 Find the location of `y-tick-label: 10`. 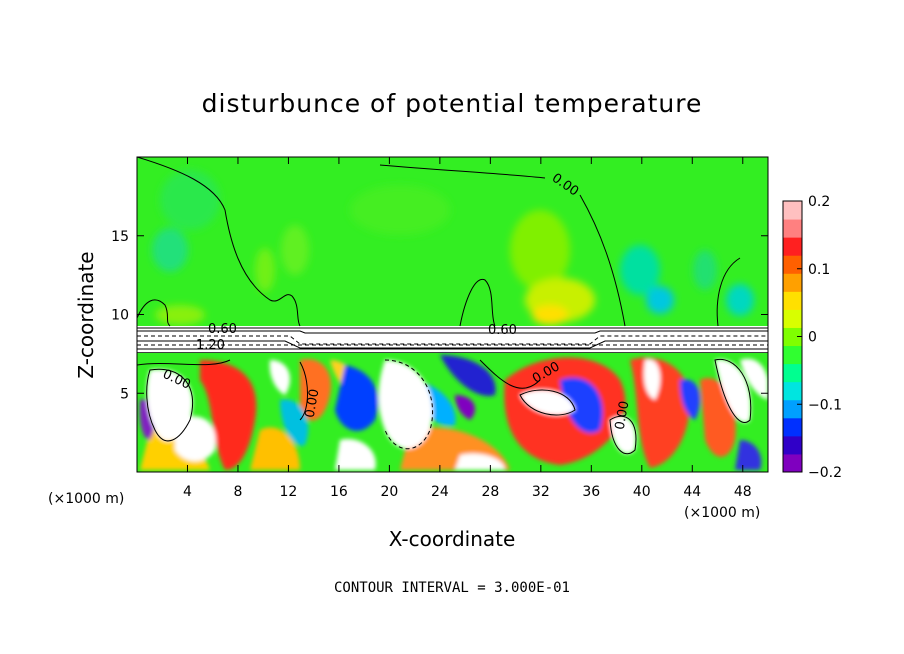

y-tick-label: 10 is located at coordinates (120, 316).